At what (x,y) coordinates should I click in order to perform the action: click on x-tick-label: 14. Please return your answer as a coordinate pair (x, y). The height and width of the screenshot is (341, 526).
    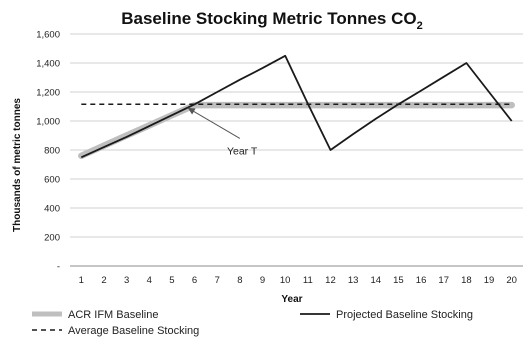
    Looking at the image, I should click on (375, 280).